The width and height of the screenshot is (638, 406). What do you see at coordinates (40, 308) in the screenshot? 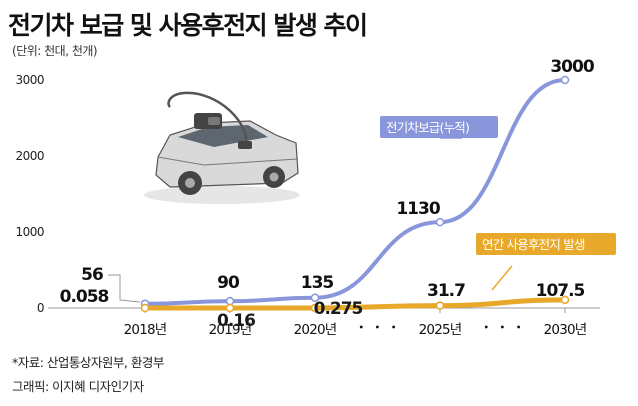
I see `y-tick-label: 0` at bounding box center [40, 308].